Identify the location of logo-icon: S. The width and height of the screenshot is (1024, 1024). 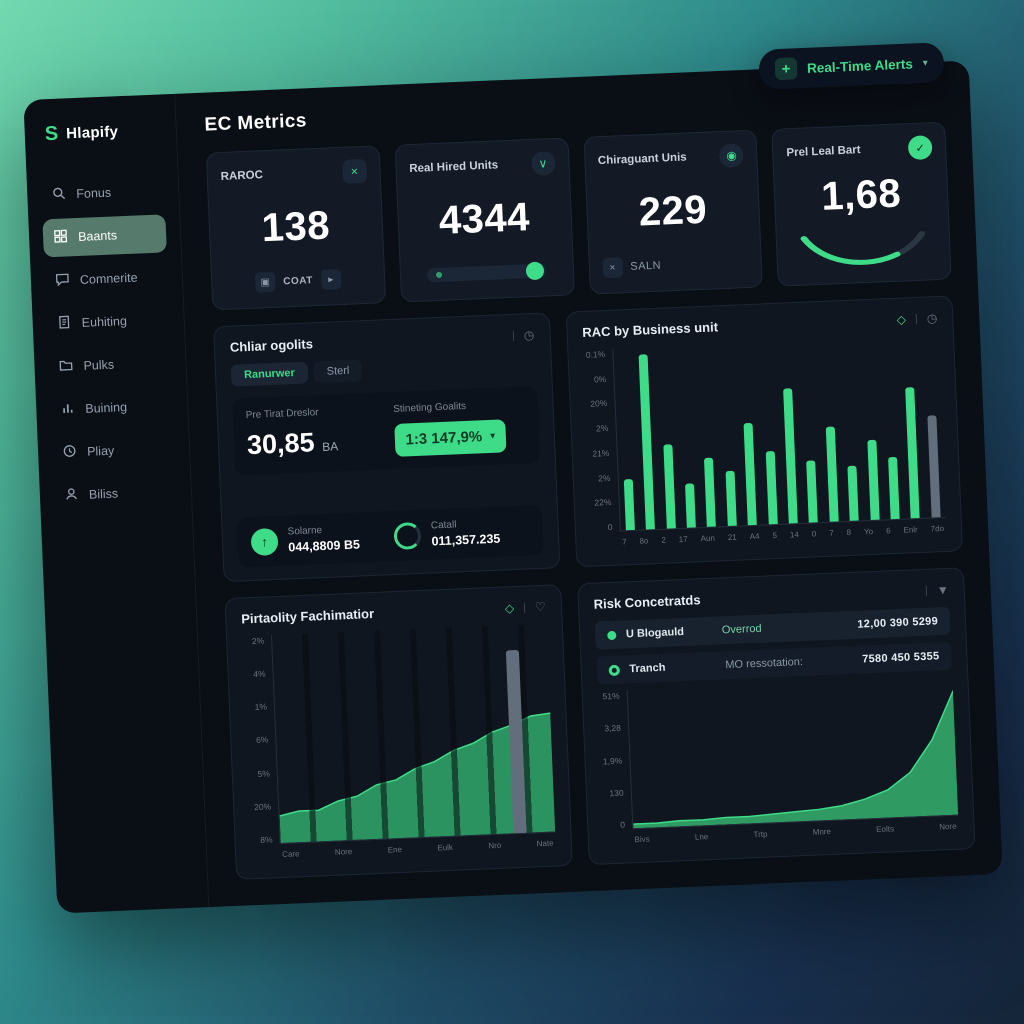
(51, 134).